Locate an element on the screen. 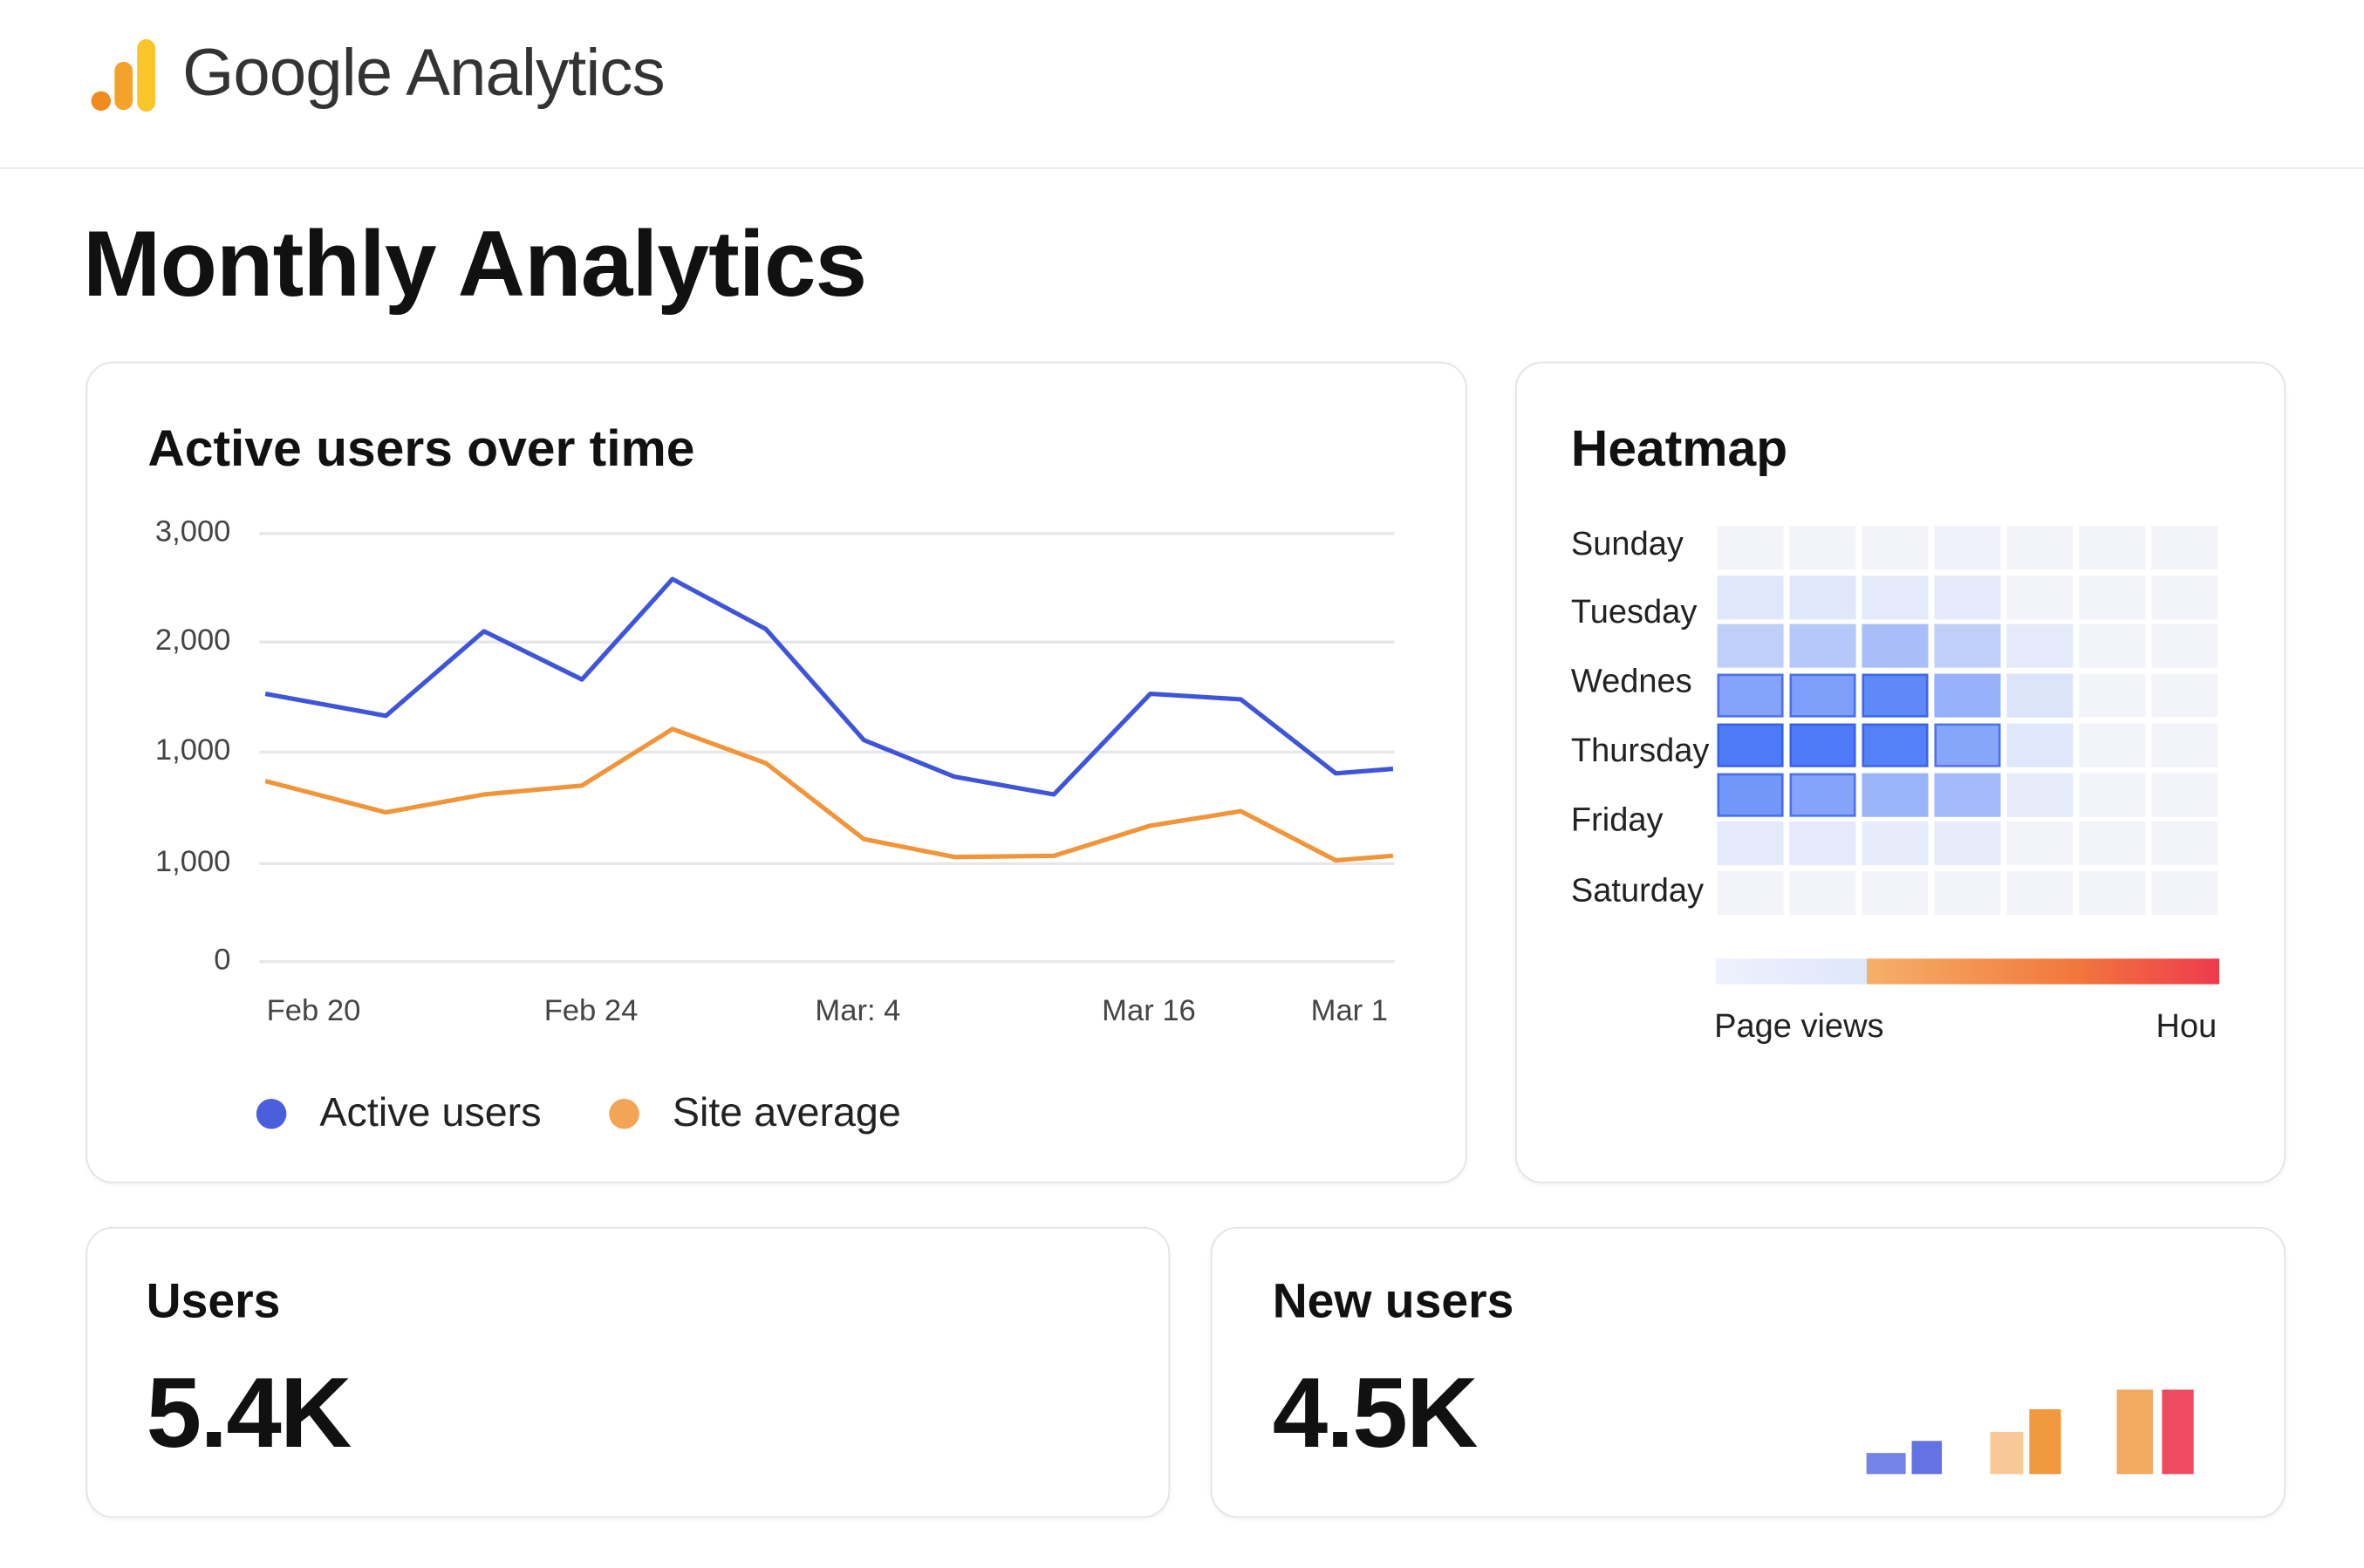 This screenshot has height=1568, width=2364. users-label: Users is located at coordinates (213, 1300).